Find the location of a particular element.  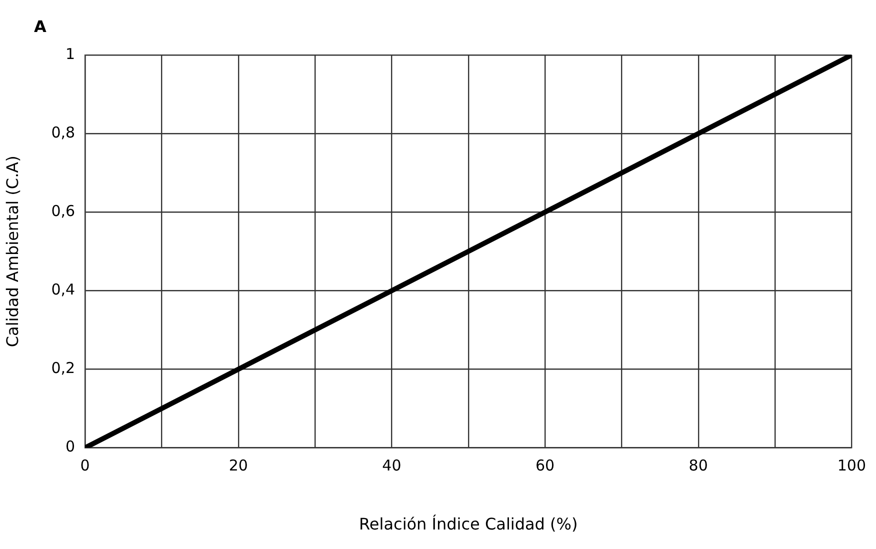

x-tick-label: 40 is located at coordinates (392, 465).